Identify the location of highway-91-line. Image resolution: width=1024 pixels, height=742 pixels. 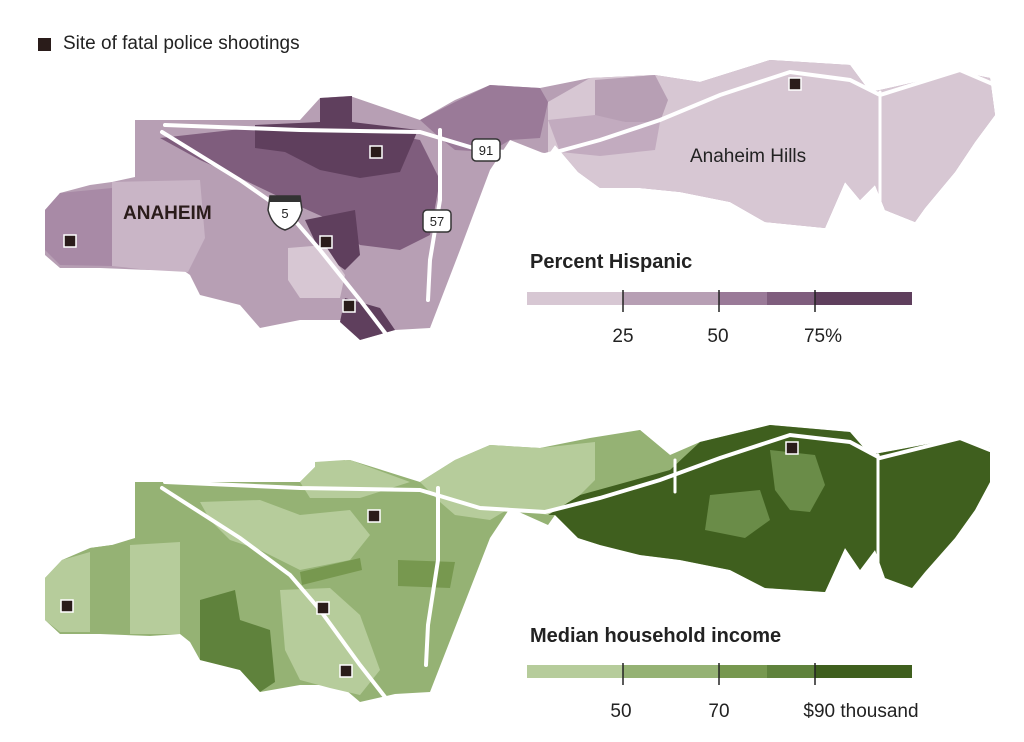
(577, 473).